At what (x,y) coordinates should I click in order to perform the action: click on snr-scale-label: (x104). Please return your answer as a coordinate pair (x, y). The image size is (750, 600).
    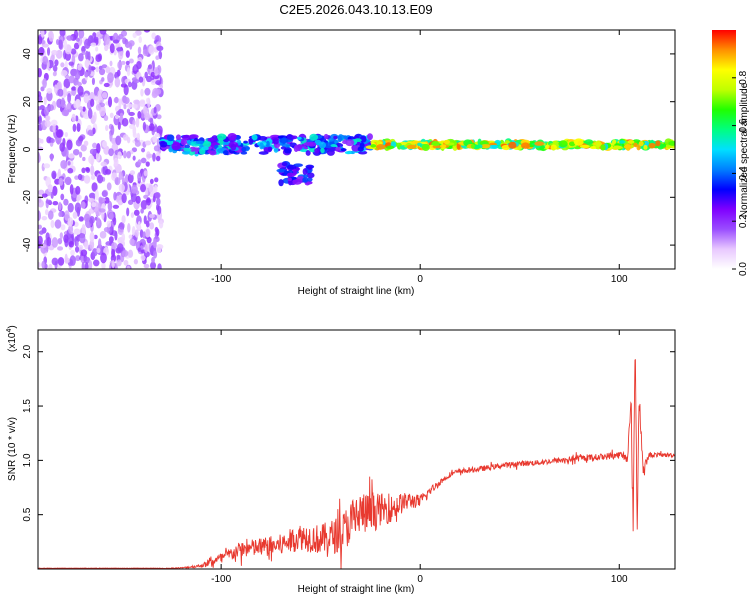
    Looking at the image, I should click on (12, 338).